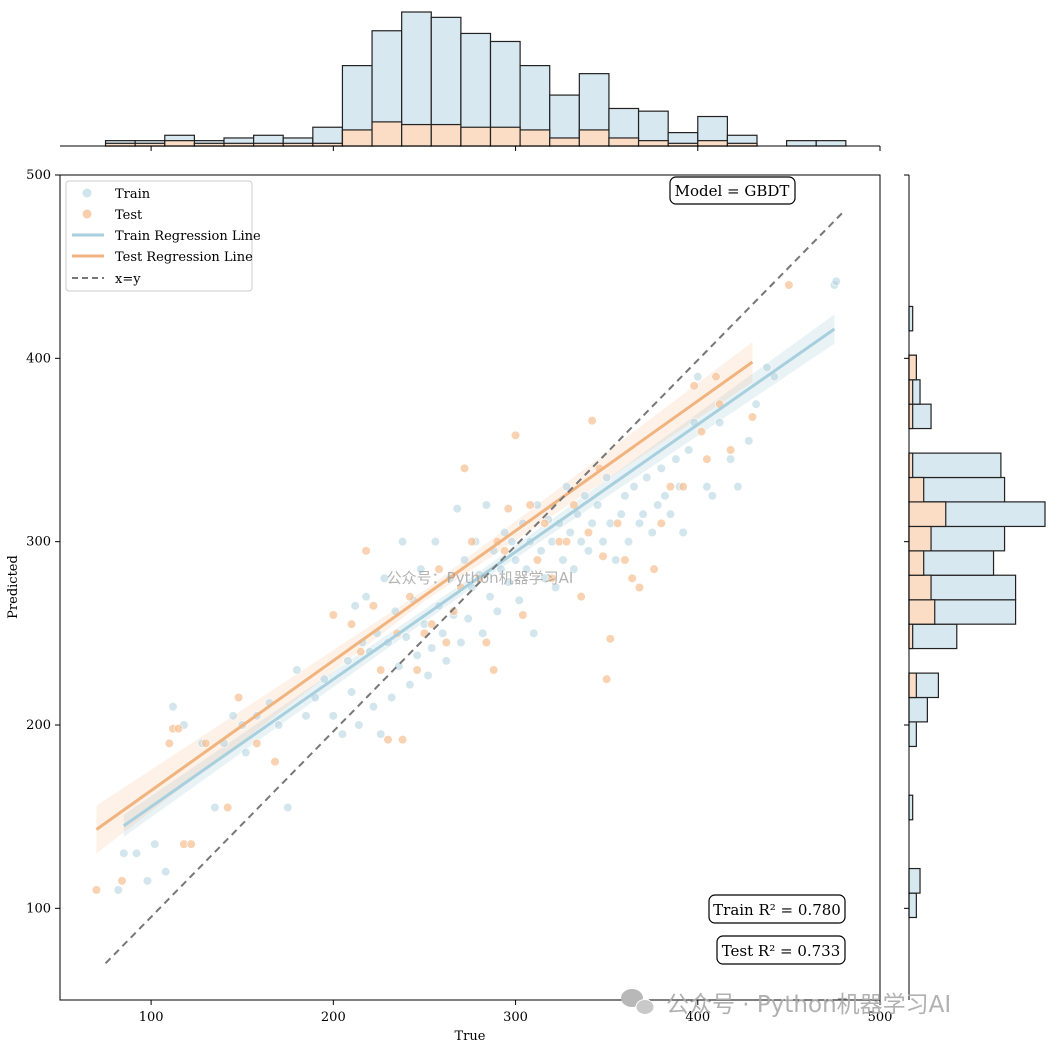  What do you see at coordinates (697, 1017) in the screenshot?
I see `x-tick-label: 400` at bounding box center [697, 1017].